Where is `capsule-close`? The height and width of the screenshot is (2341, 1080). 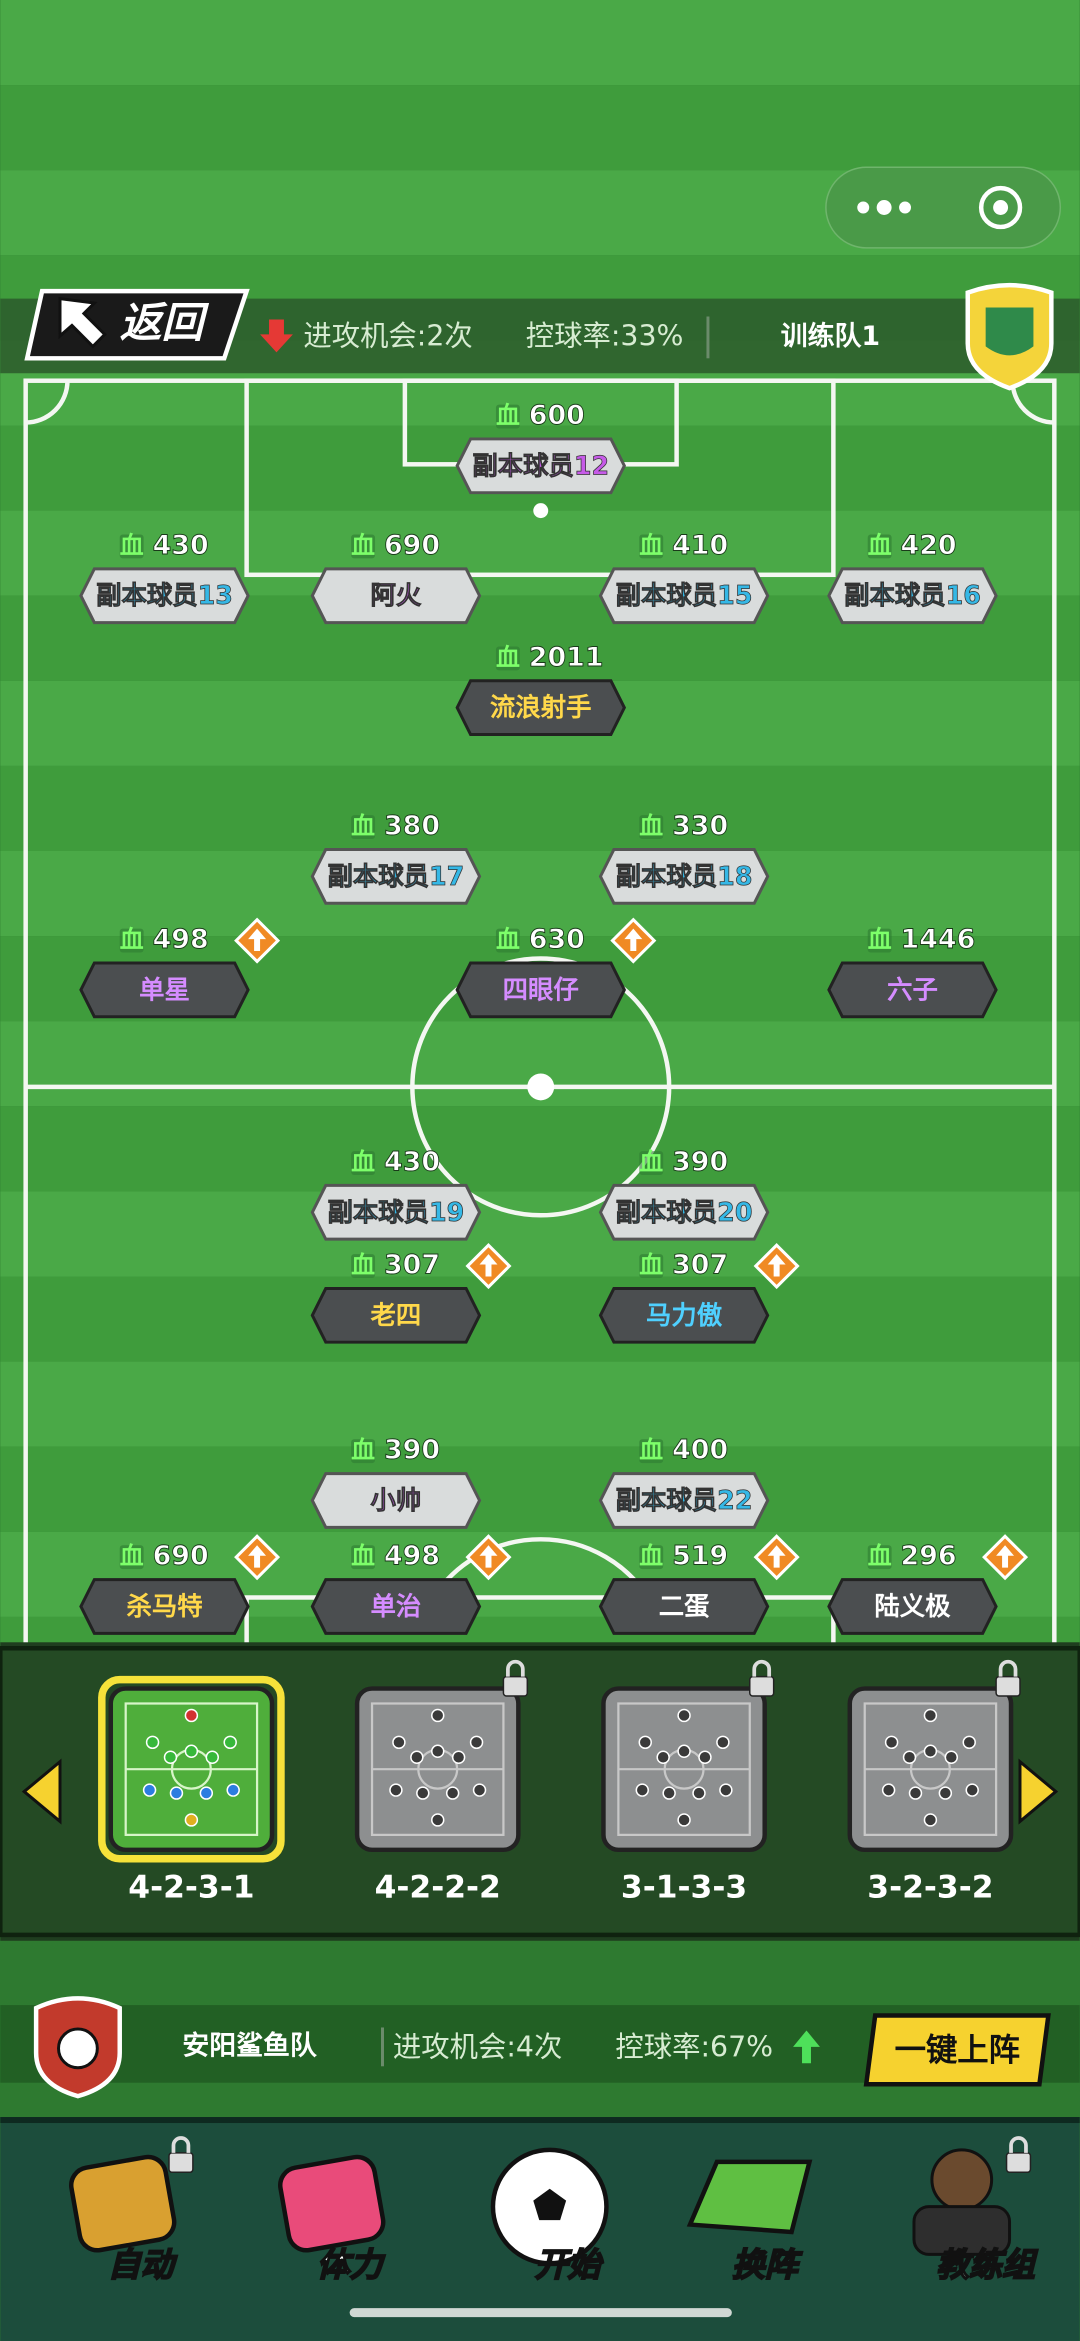
capsule-close is located at coordinates (1000, 207).